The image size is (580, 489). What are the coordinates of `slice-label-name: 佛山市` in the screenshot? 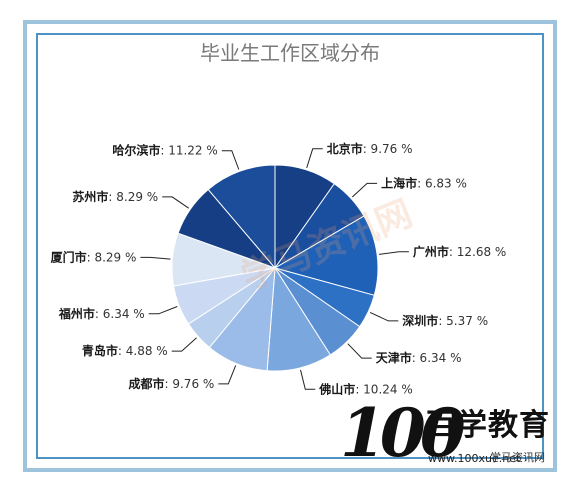 It's located at (336, 388).